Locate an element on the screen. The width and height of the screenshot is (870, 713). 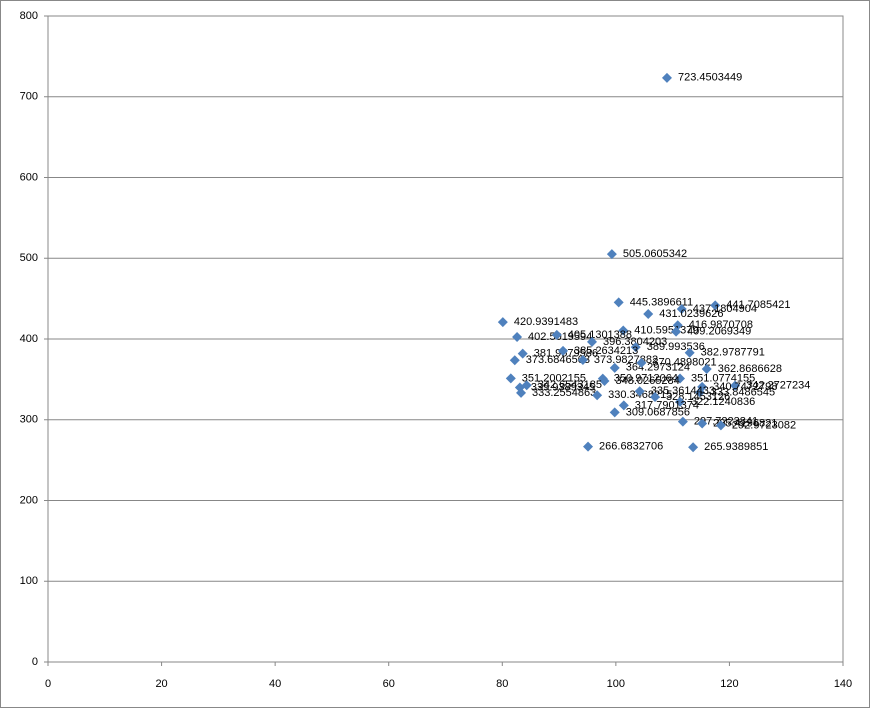
data-label: 333.8486545 is located at coordinates (743, 392).